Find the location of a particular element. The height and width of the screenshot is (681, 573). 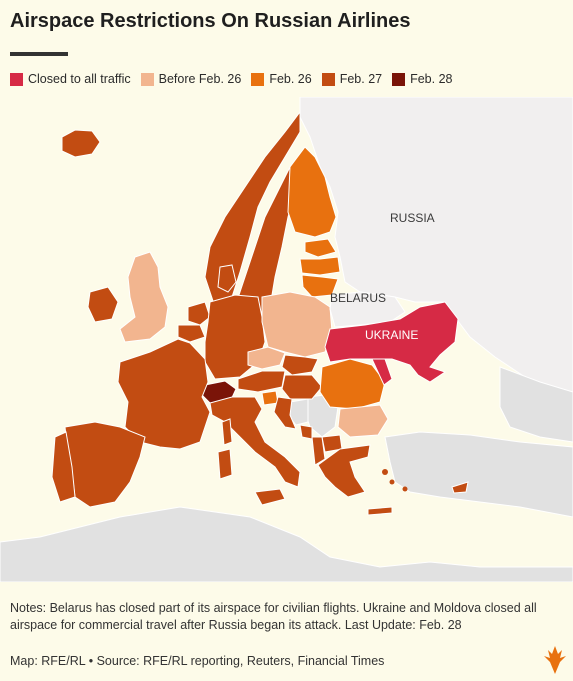

label-belarus: BELARUS is located at coordinates (358, 298).